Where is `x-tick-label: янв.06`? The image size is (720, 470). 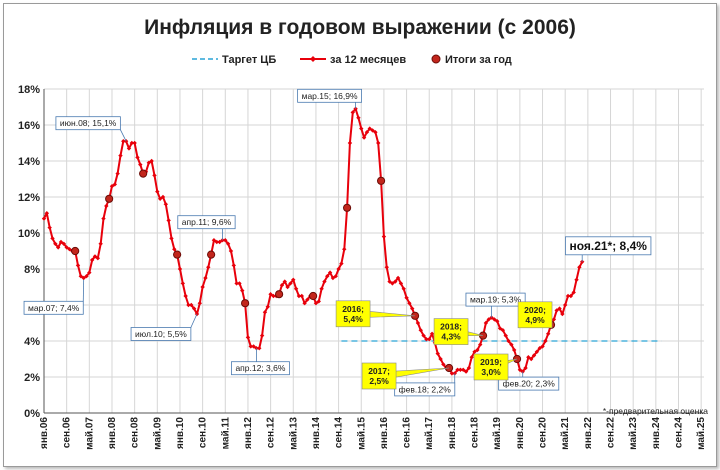 x-tick-label: янв.06 is located at coordinates (44, 433).